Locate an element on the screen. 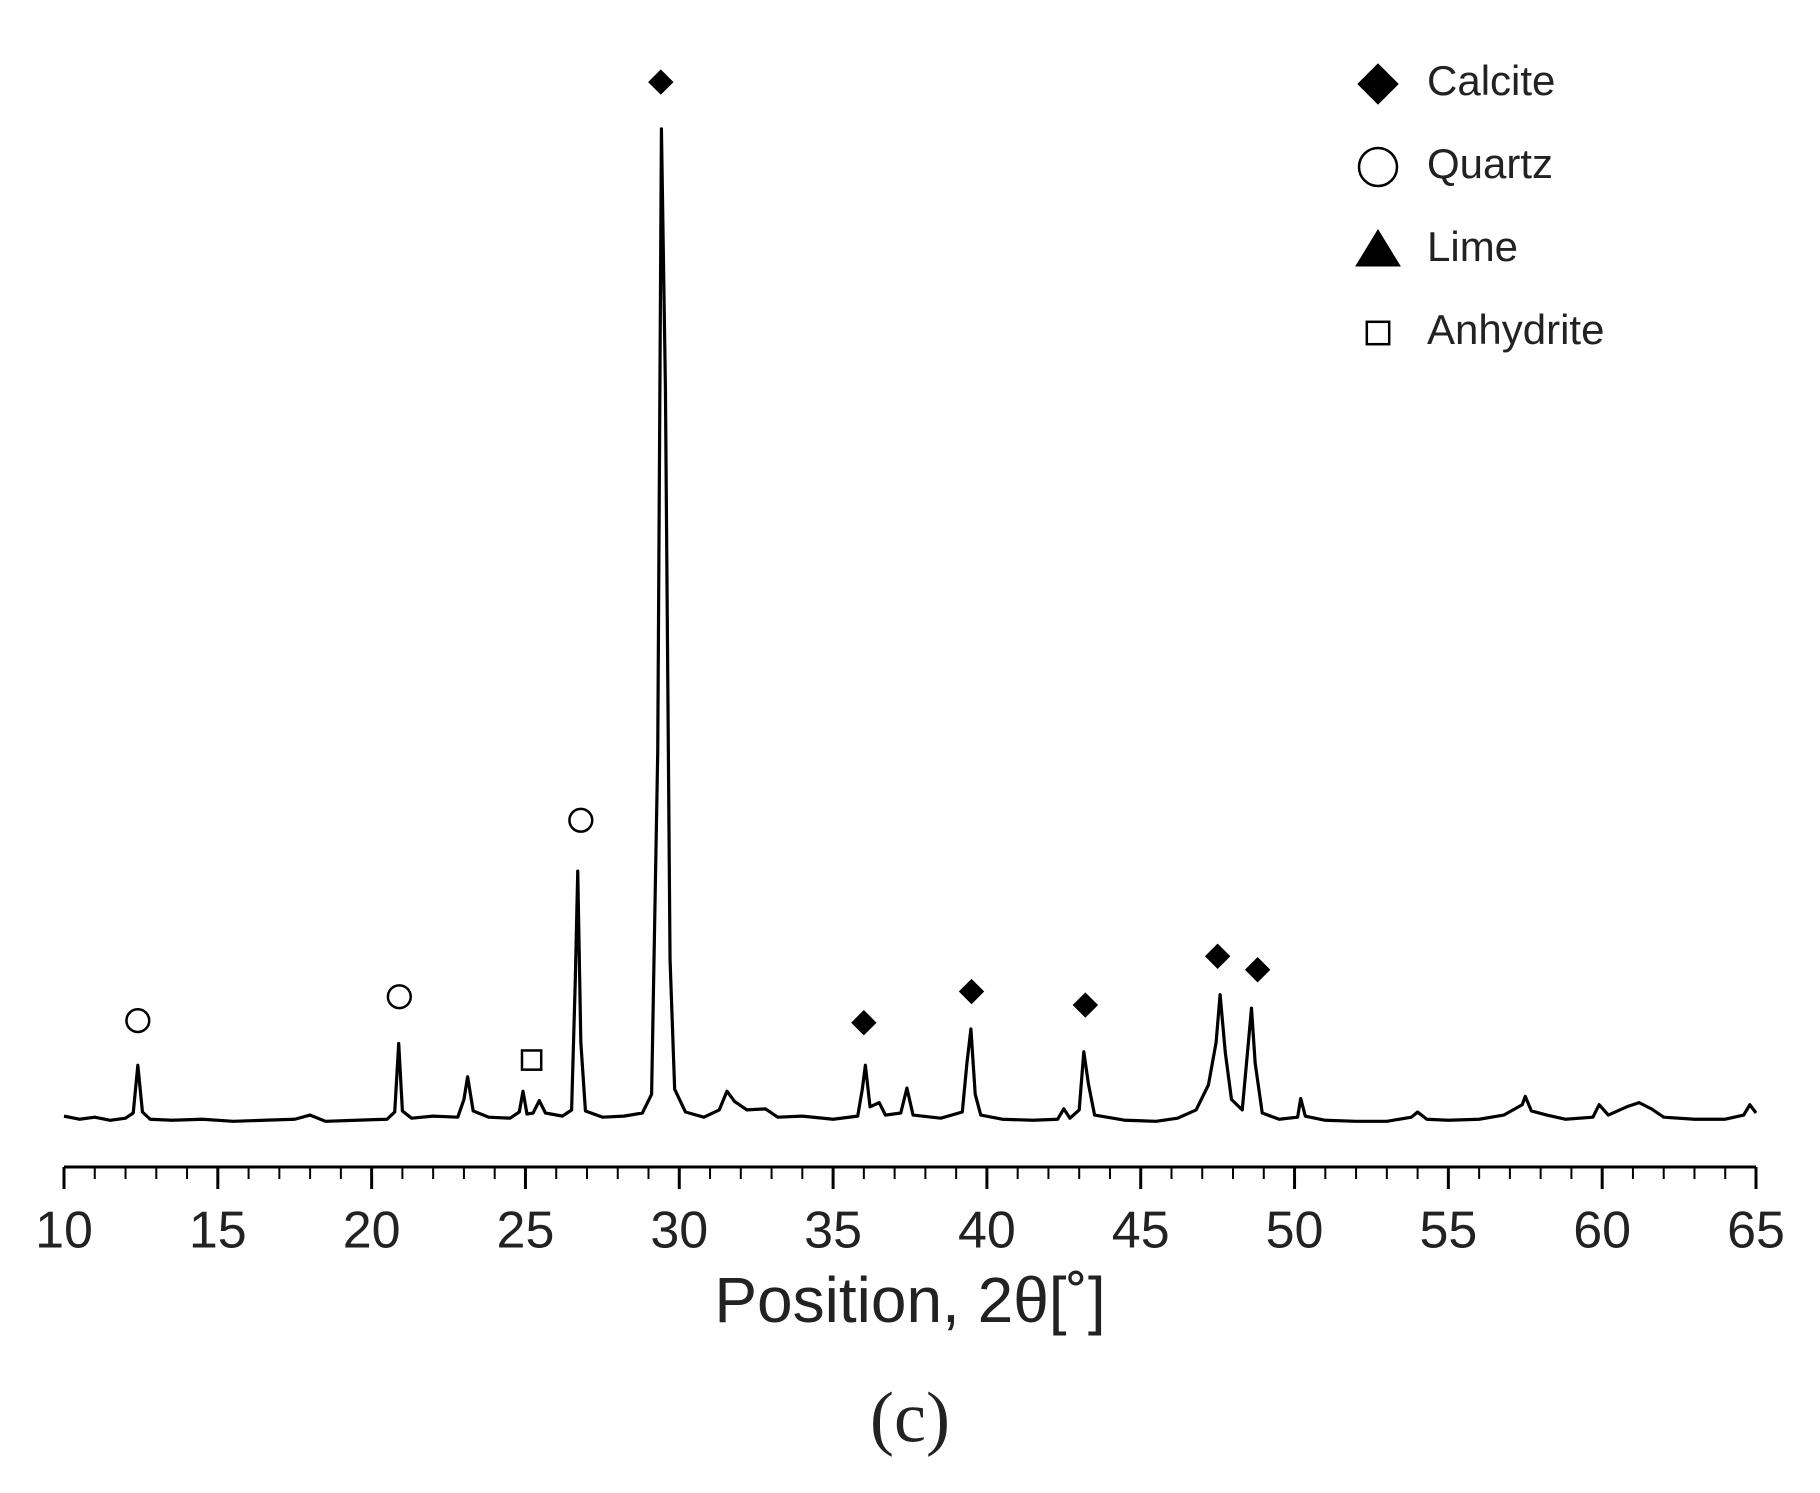 This screenshot has height=1493, width=1820. x-tick-label: 40 is located at coordinates (987, 1231).